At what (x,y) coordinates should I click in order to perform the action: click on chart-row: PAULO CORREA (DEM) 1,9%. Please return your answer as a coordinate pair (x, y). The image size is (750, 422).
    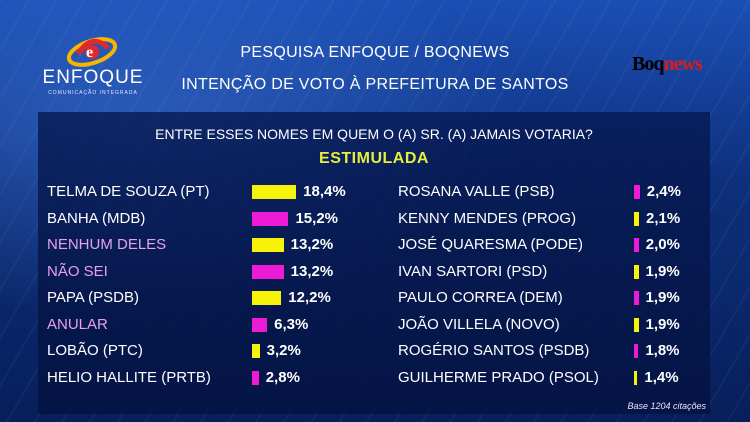
    Looking at the image, I should click on (375, 298).